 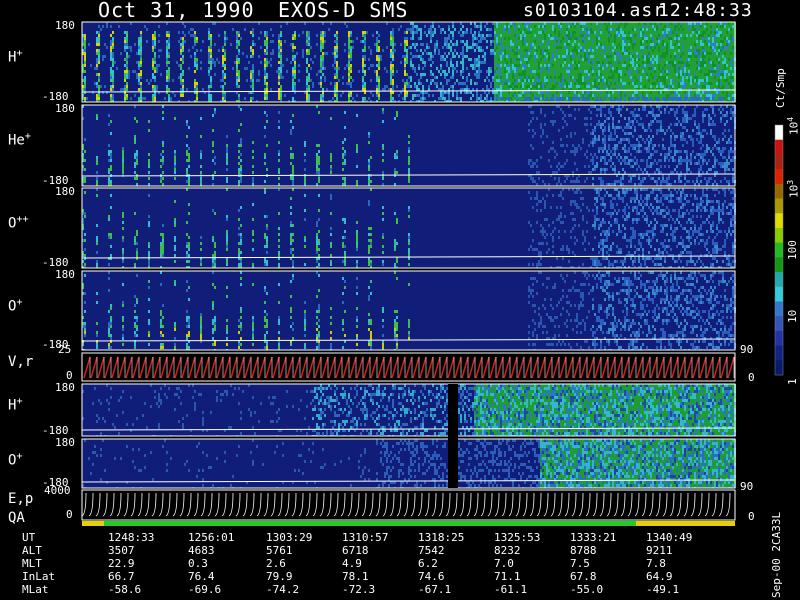 I want to click on vr-frame, so click(x=408, y=367).